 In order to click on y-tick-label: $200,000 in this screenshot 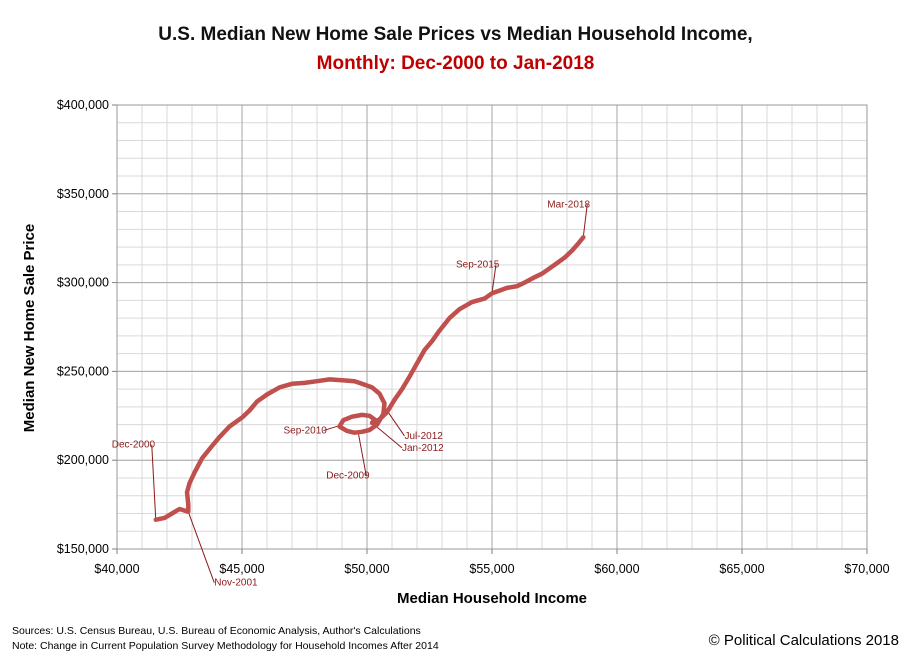, I will do `click(83, 460)`.